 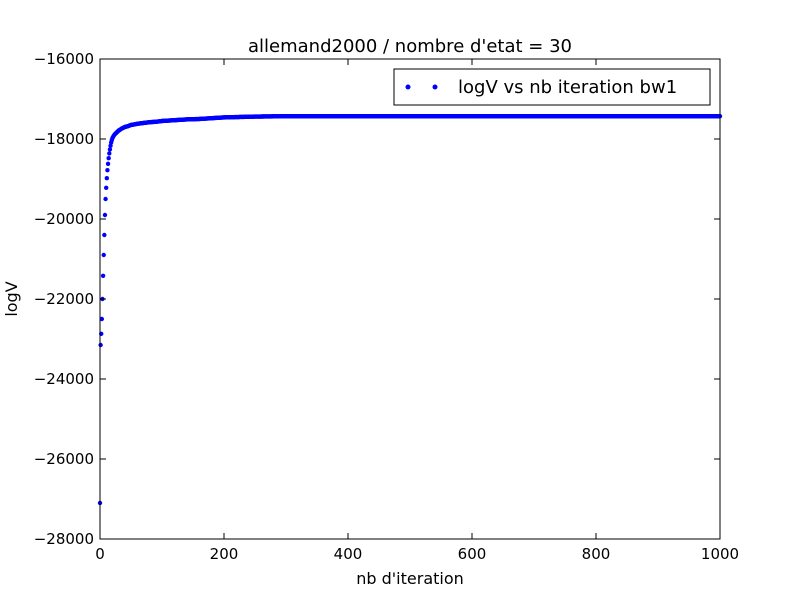 I want to click on x-tick-label: 600, so click(x=472, y=554).